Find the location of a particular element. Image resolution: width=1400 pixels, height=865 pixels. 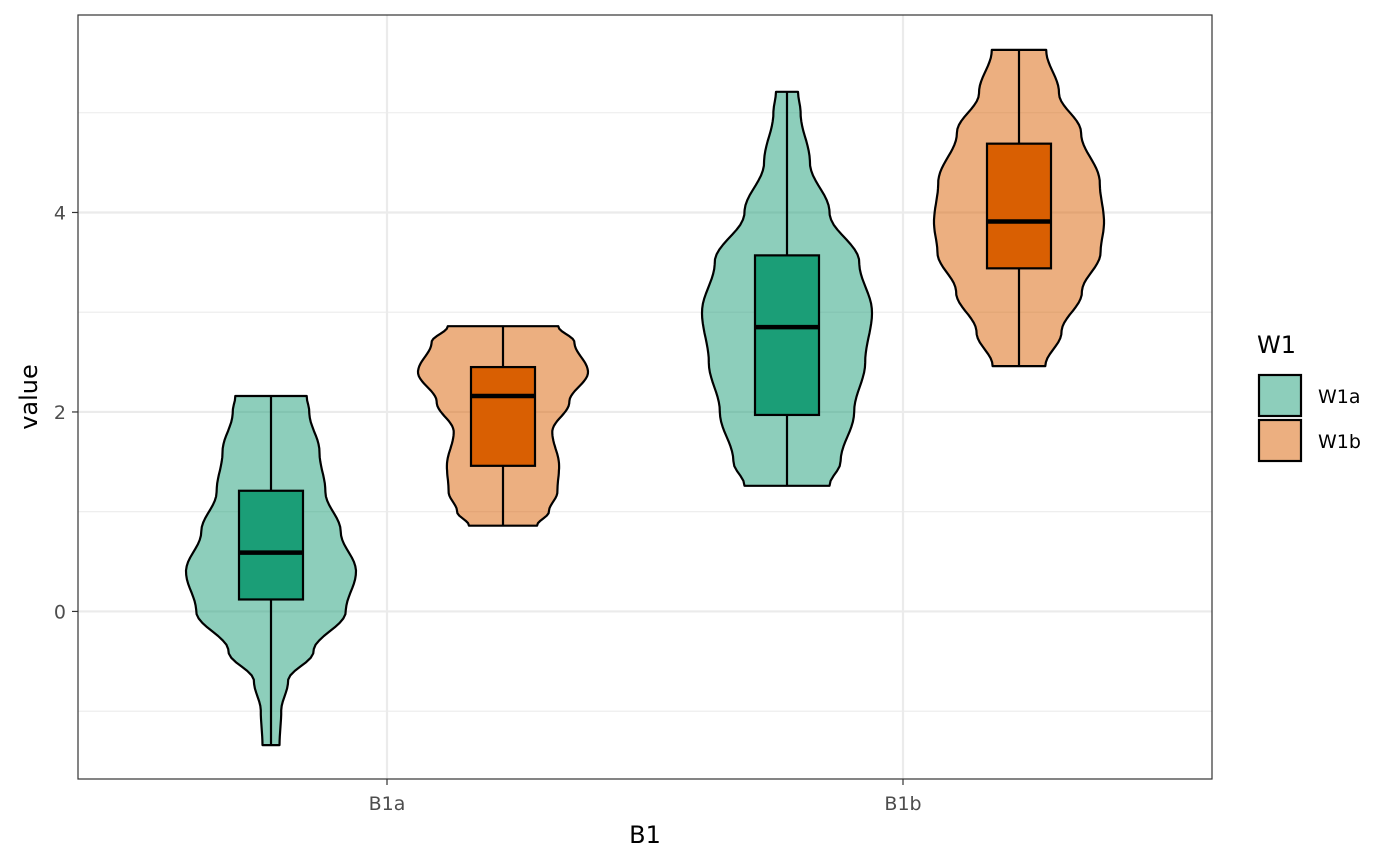

legend-label-W1a: W1a is located at coordinates (1339, 397).